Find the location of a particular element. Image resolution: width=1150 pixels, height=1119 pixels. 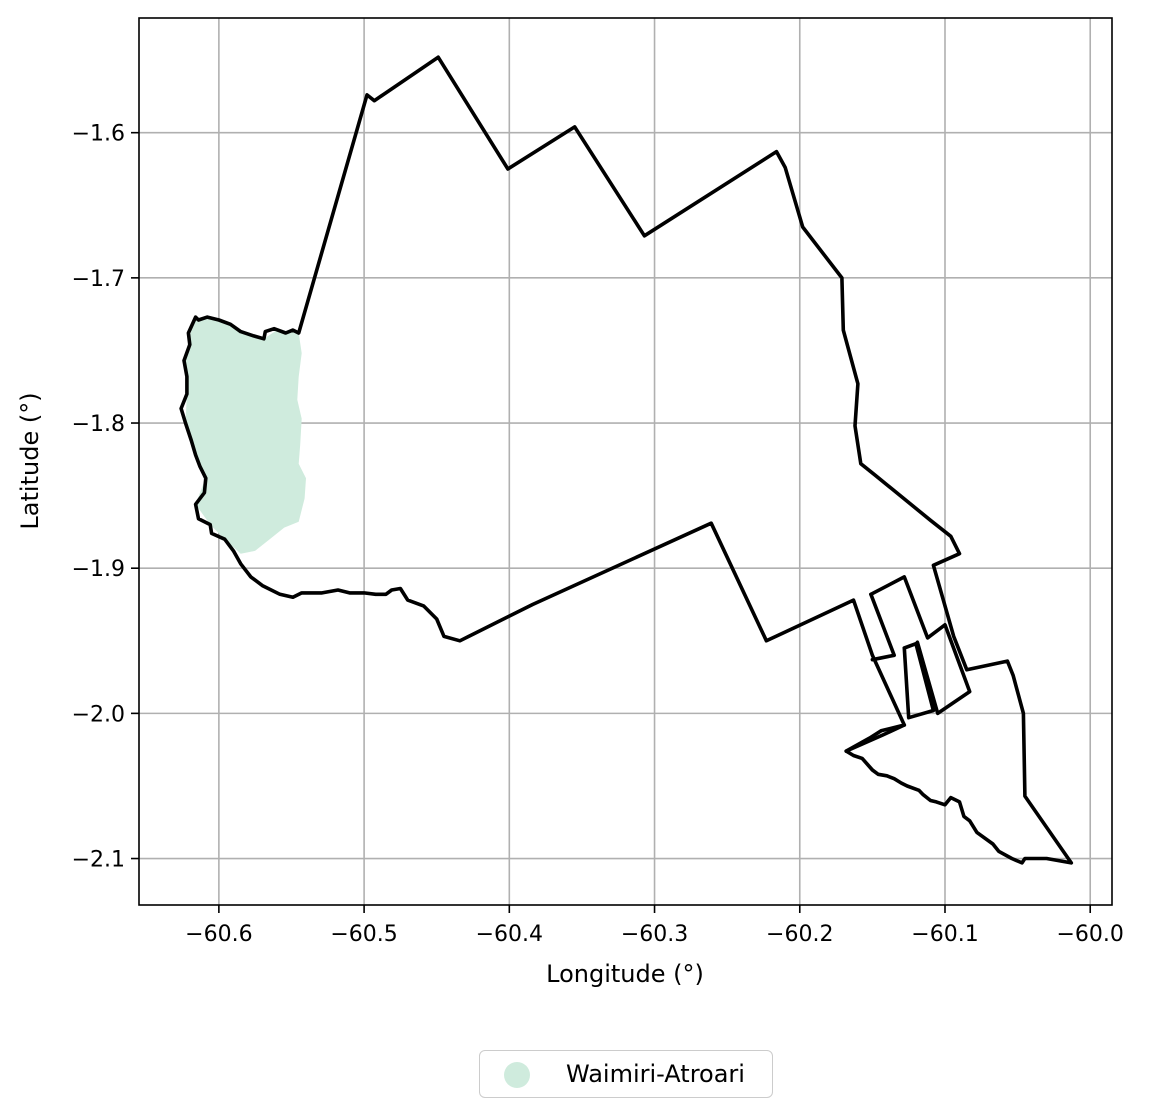

legend-label: Waimiri-Atroari is located at coordinates (655, 1074).